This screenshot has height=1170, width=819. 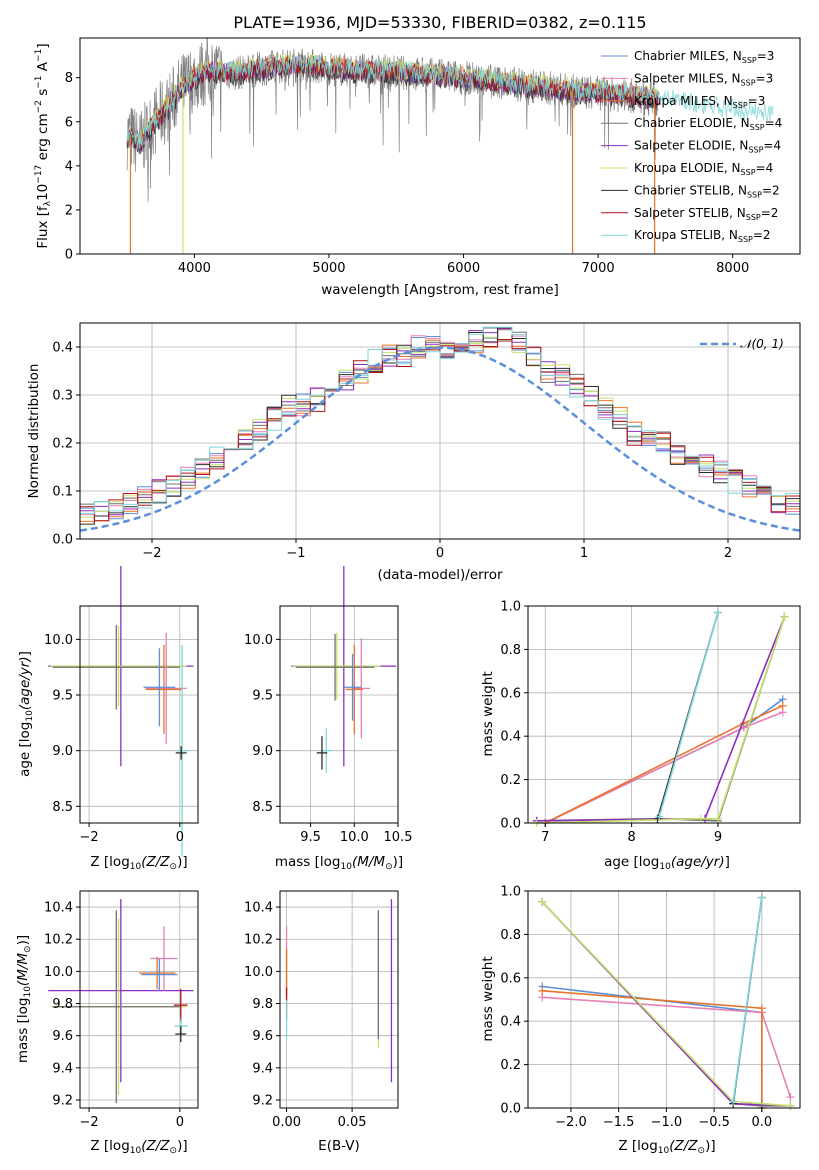 What do you see at coordinates (262, 807) in the screenshot?
I see `y-tick-label: 8.5` at bounding box center [262, 807].